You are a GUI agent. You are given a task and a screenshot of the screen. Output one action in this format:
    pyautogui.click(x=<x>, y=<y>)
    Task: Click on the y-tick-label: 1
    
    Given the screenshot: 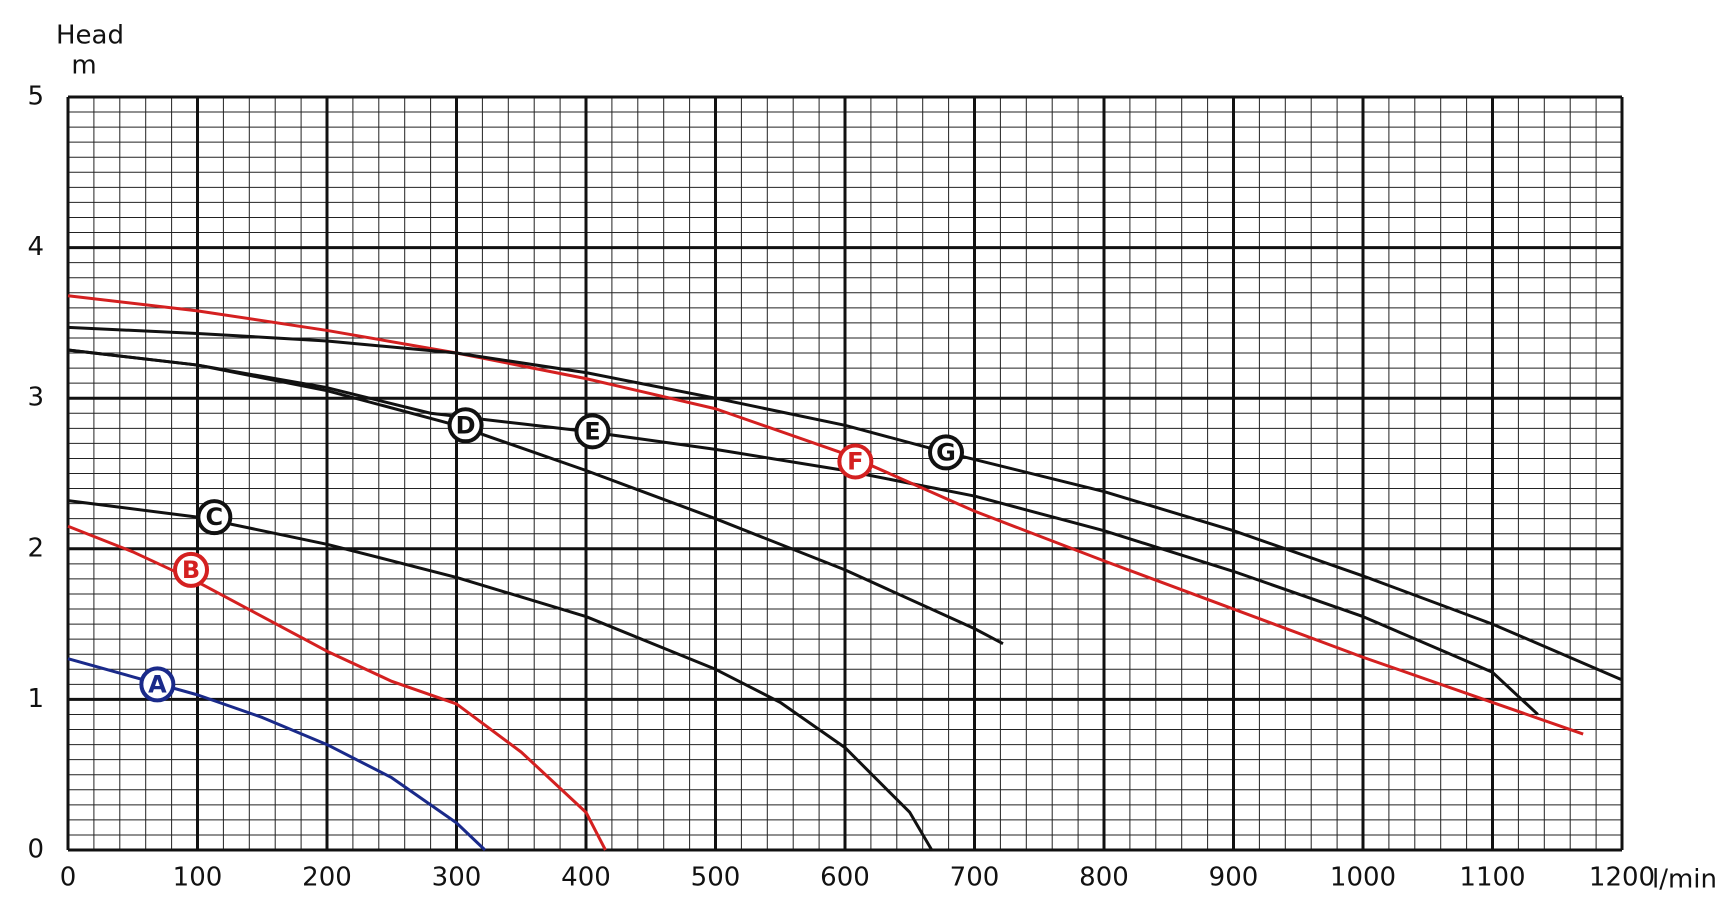 What is the action you would take?
    pyautogui.click(x=35, y=699)
    